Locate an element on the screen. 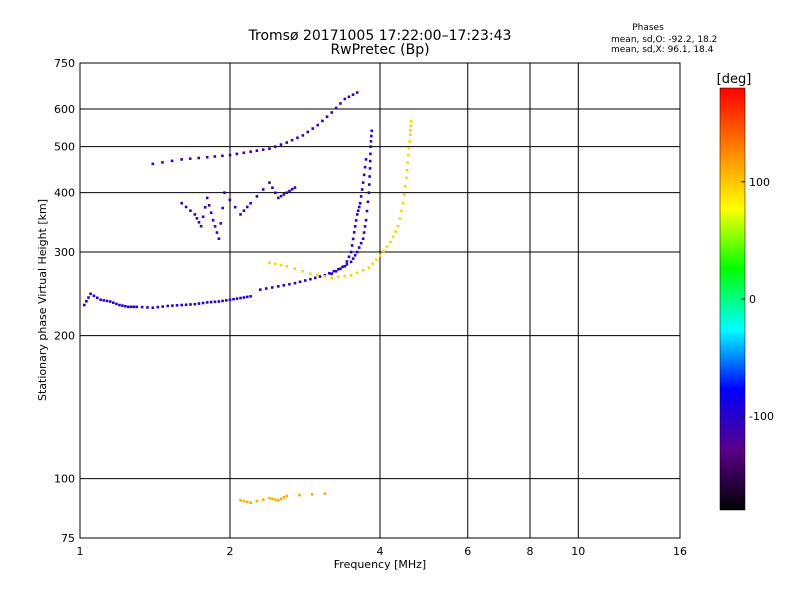 This screenshot has height=600, width=800. x-tick-label: 10 is located at coordinates (578, 551).